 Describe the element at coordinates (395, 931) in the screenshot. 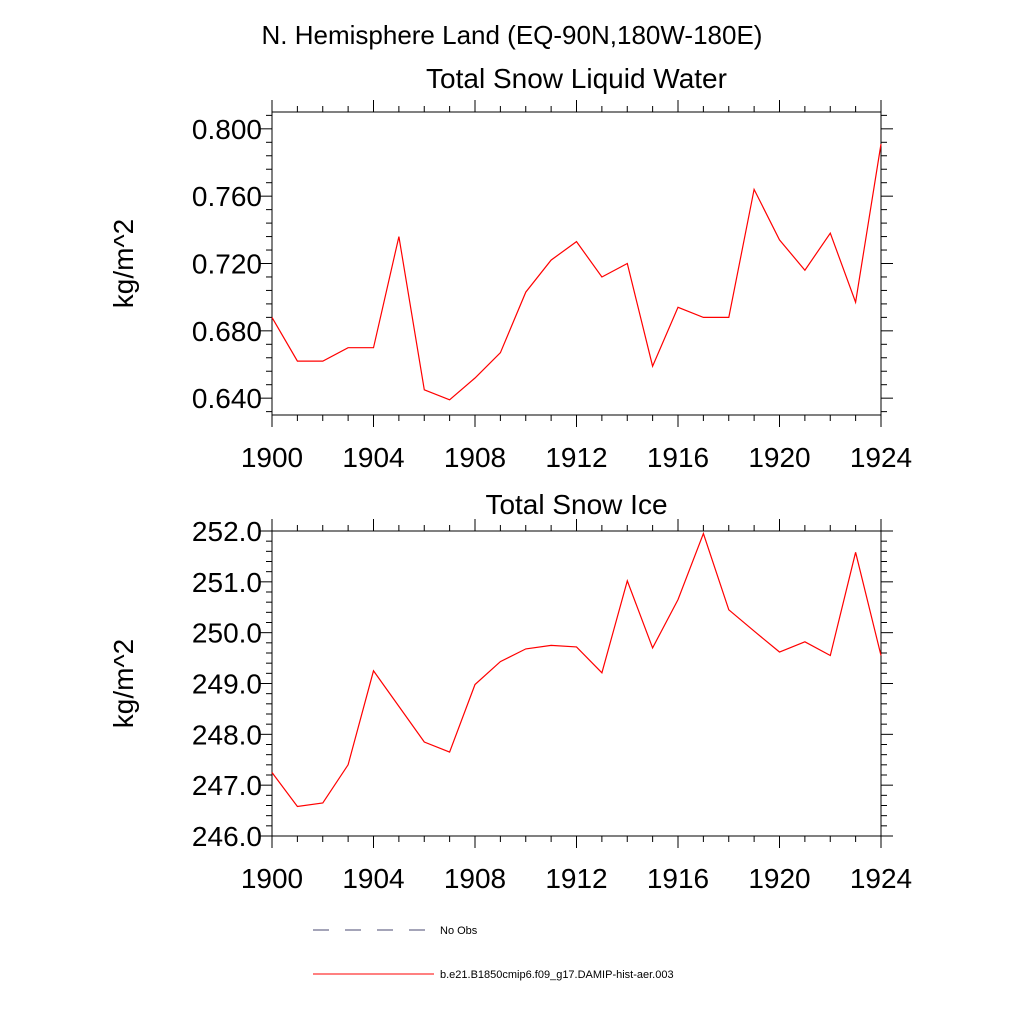

I see `legend-item-1: No Obs` at that location.